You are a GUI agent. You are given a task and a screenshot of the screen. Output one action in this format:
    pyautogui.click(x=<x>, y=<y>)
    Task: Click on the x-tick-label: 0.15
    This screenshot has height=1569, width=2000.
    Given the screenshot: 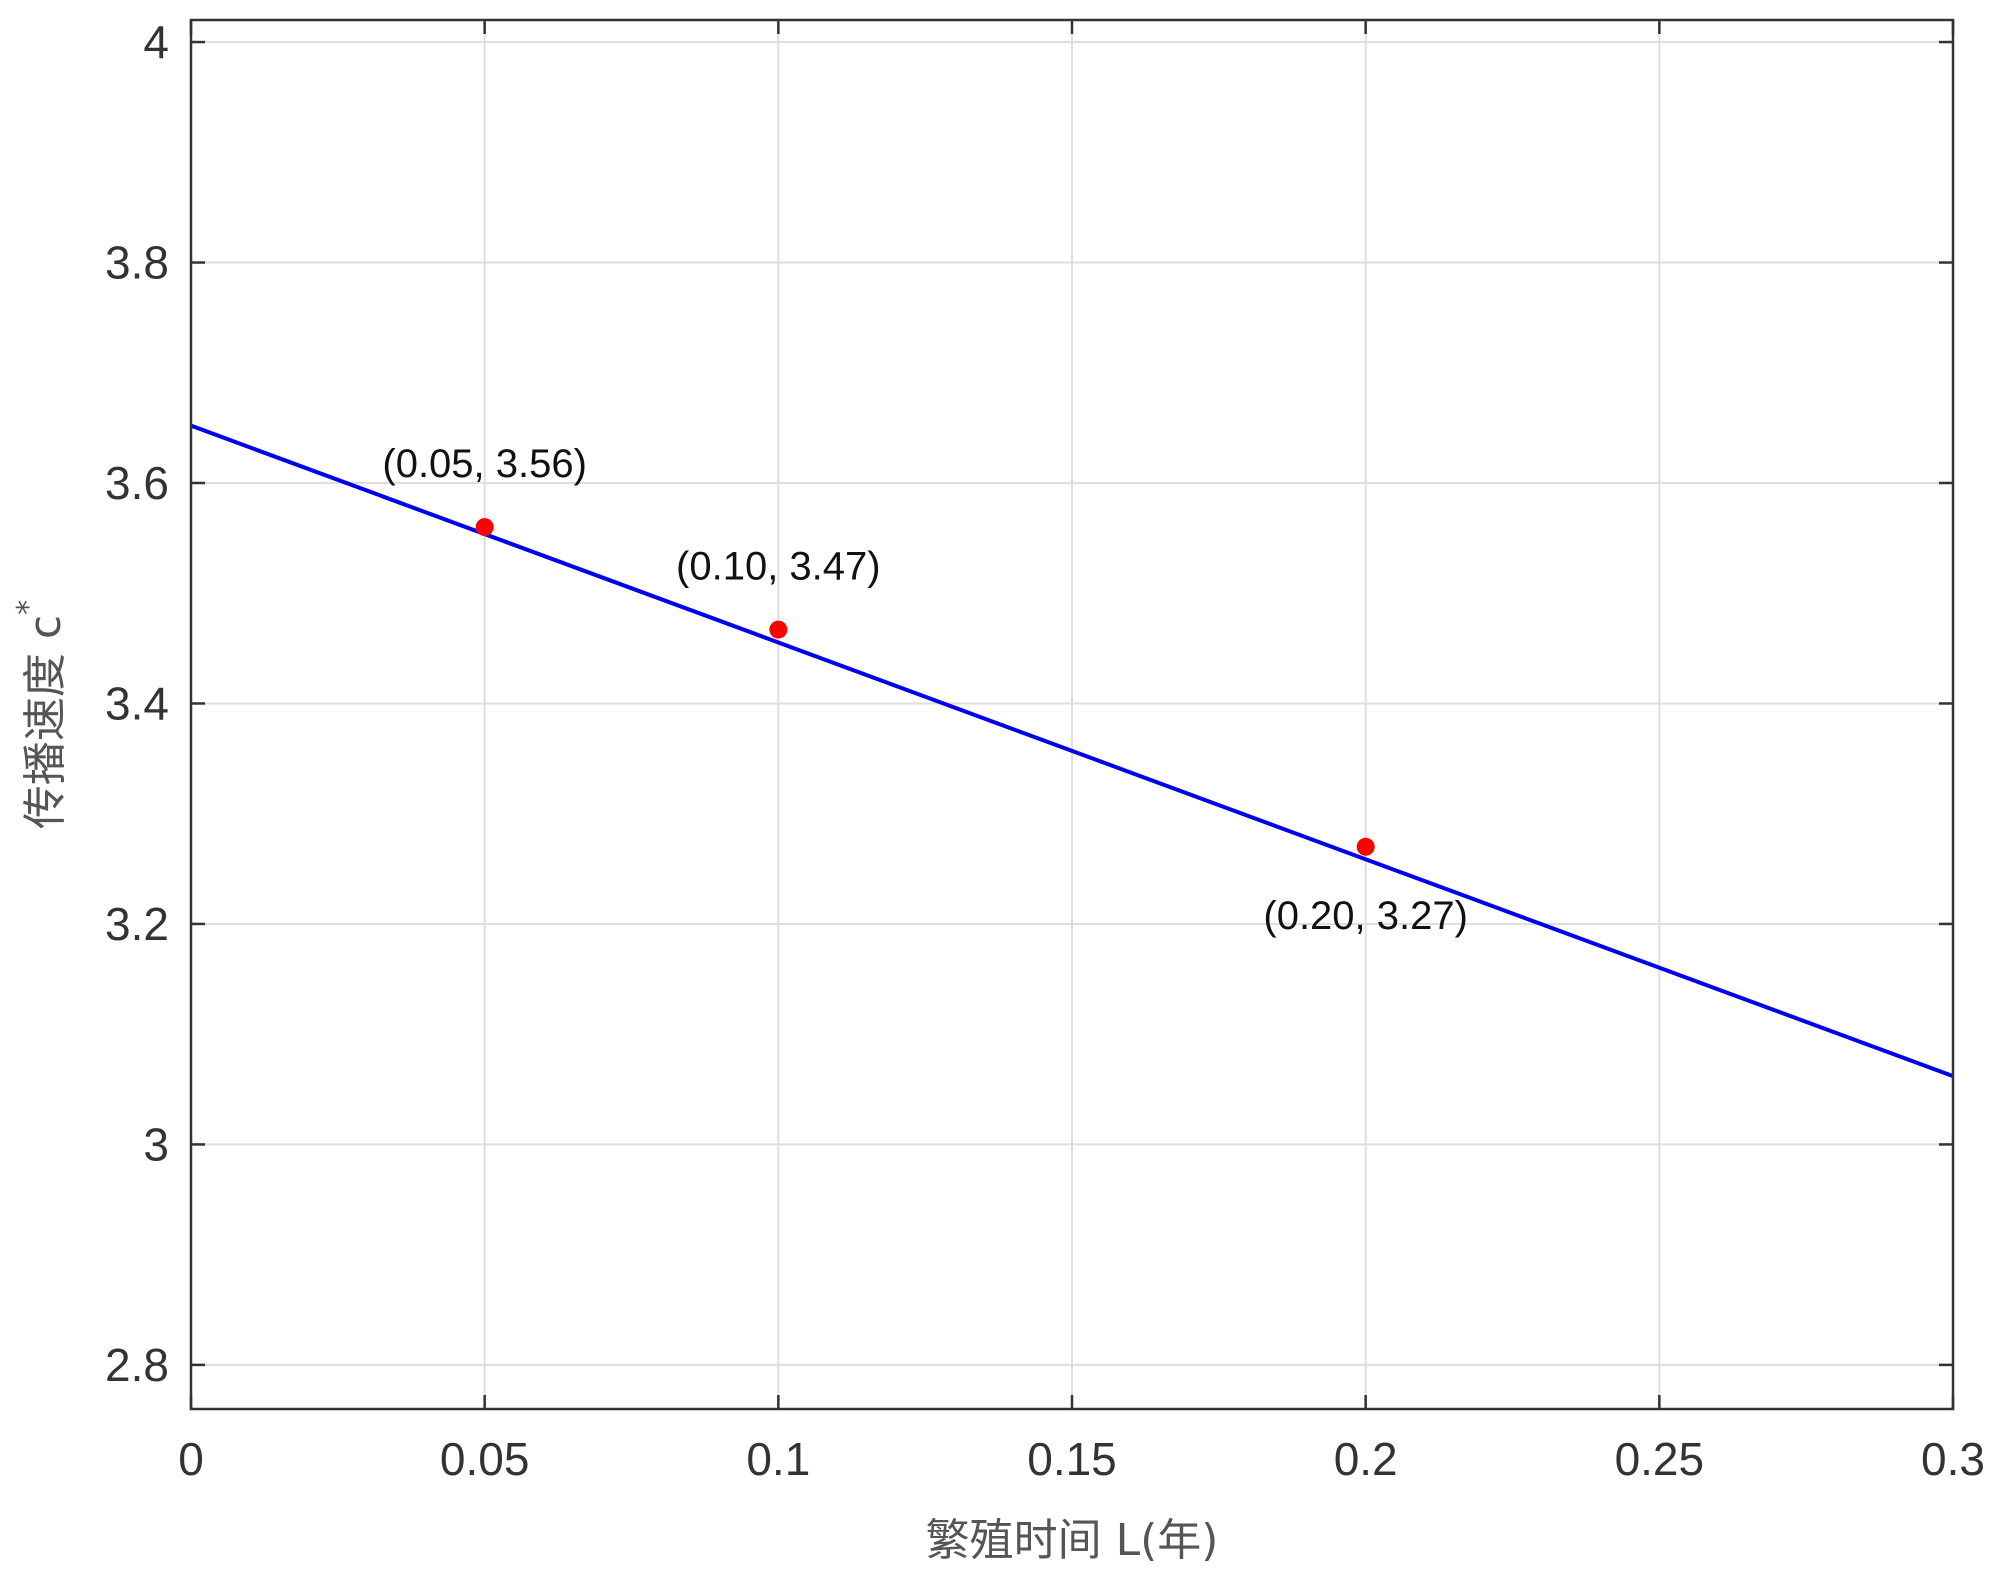 What is the action you would take?
    pyautogui.click(x=1072, y=1459)
    